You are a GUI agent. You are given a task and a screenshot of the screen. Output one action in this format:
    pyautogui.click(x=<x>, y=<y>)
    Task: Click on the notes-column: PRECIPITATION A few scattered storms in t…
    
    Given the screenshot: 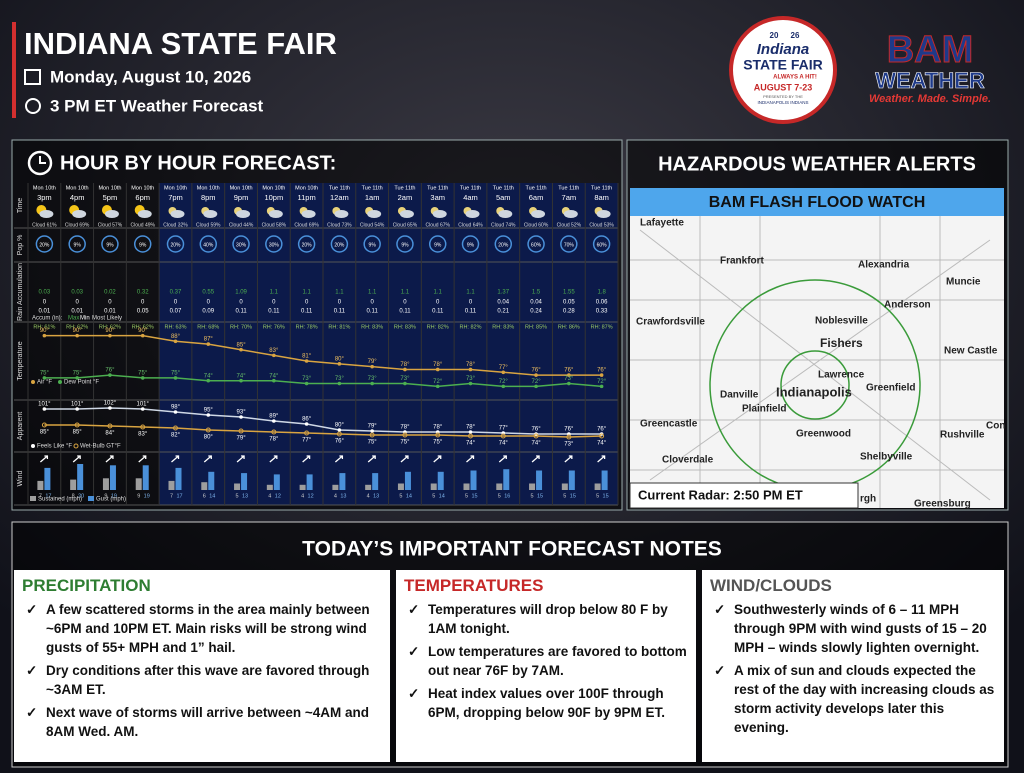 What is the action you would take?
    pyautogui.click(x=202, y=666)
    